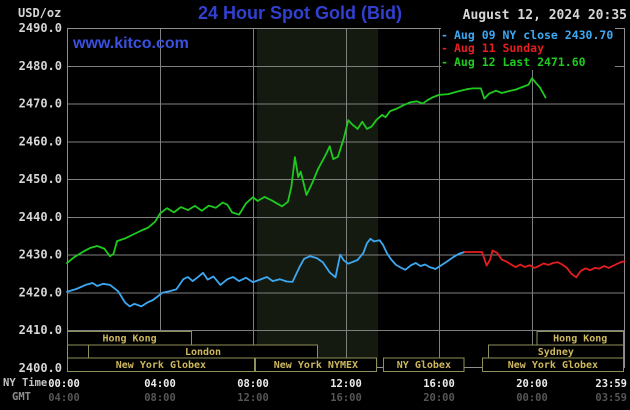  What do you see at coordinates (40, 292) in the screenshot?
I see `y-tick-label: 2420.0` at bounding box center [40, 292].